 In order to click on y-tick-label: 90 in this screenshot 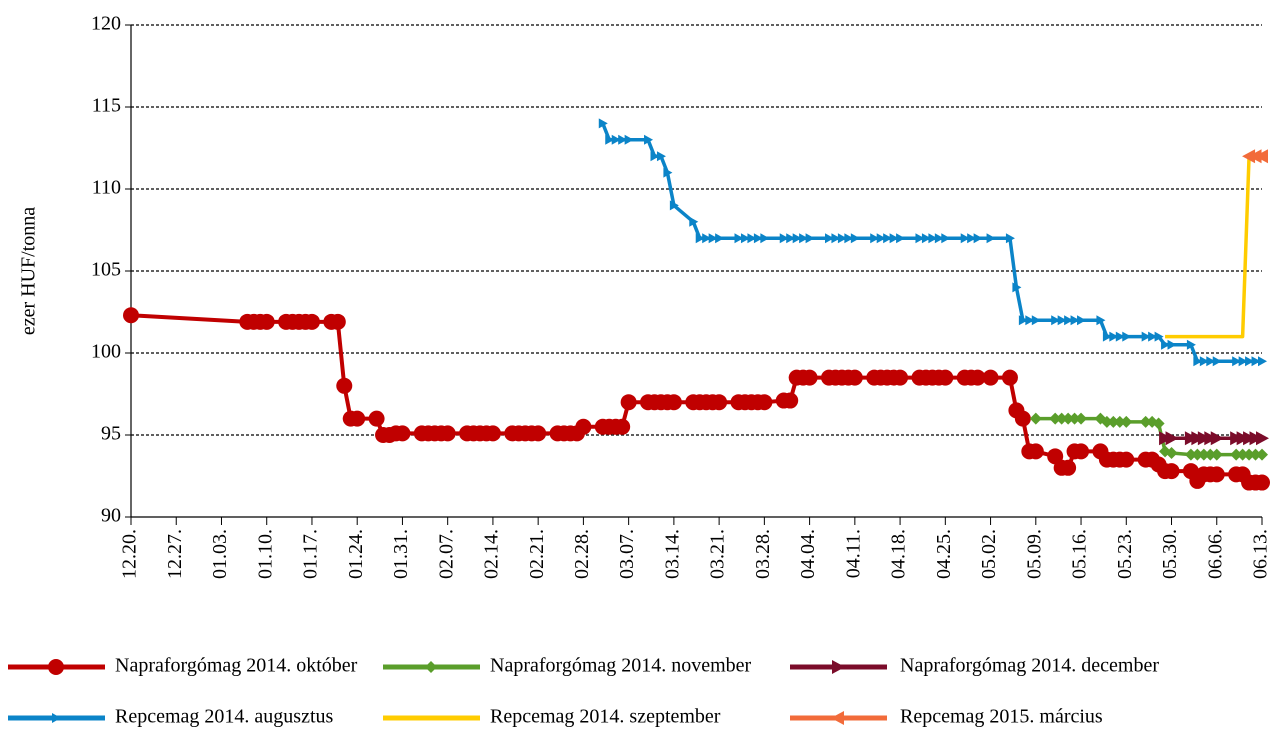, I will do `click(111, 516)`.